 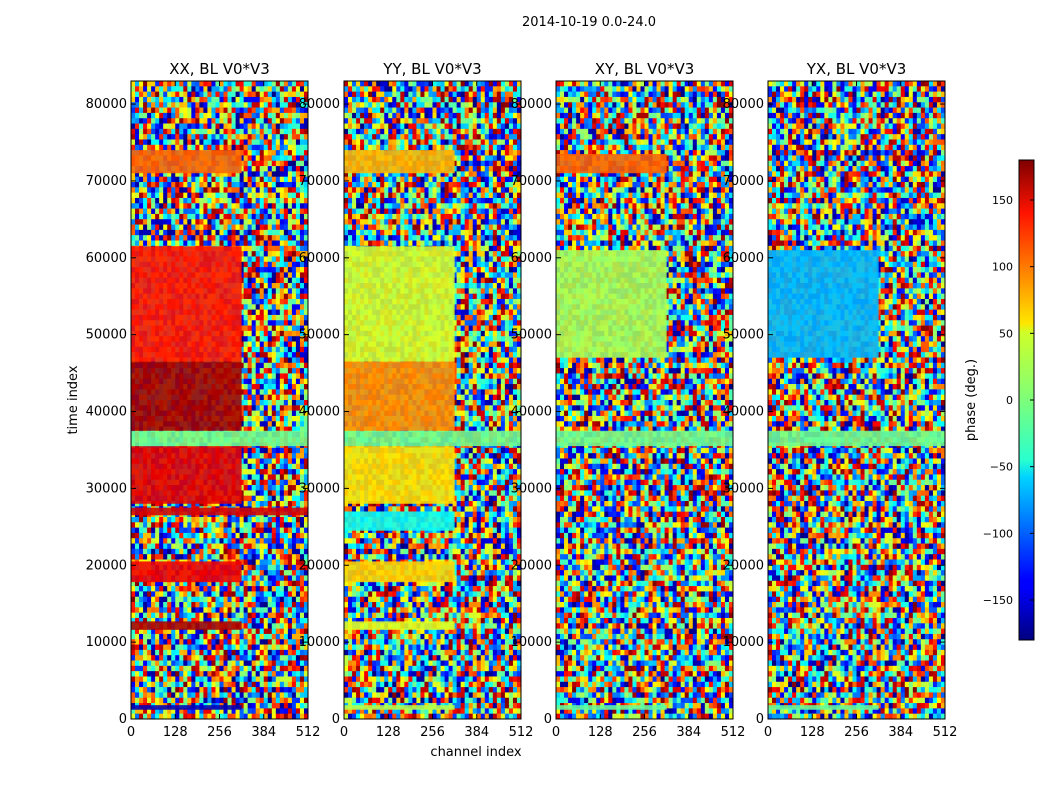 I want to click on panel-title: XX, BL V0*V3, so click(x=219, y=69).